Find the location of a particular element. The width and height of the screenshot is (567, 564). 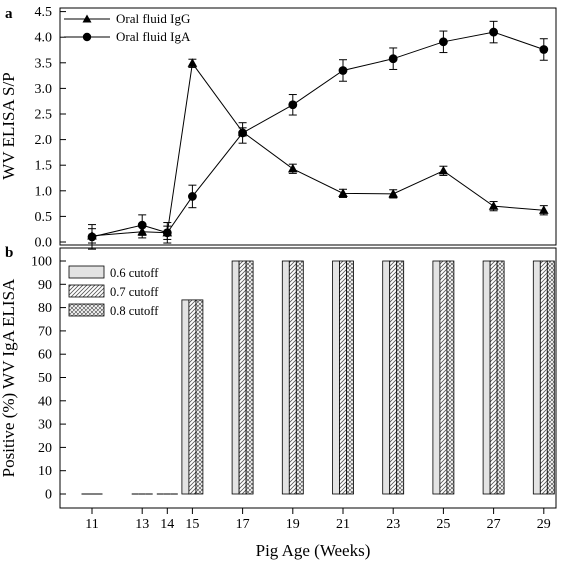

y-tick-label: 20 is located at coordinates (45, 448).